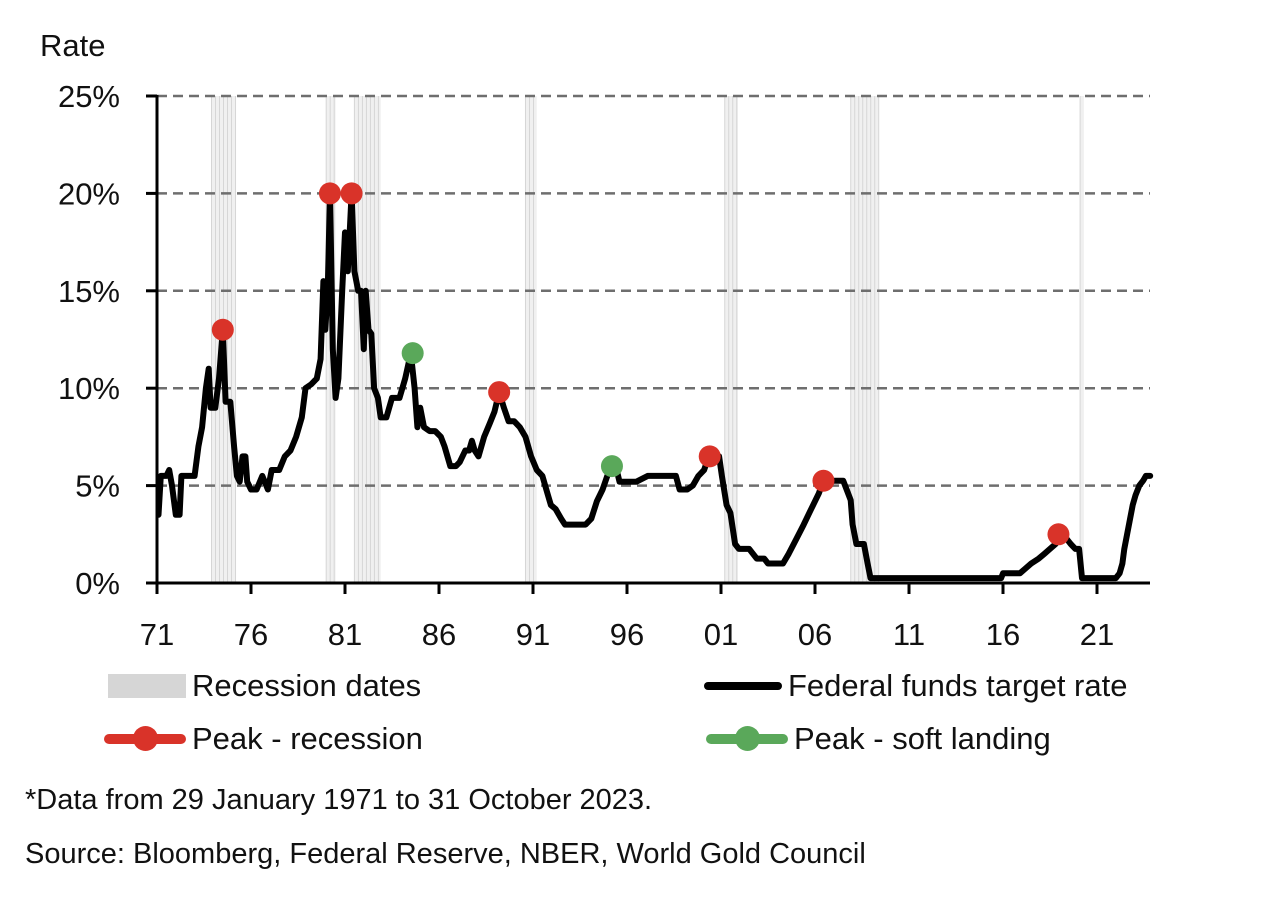 This screenshot has height=909, width=1278. I want to click on legend-peak-recession: Peak - recession, so click(263, 739).